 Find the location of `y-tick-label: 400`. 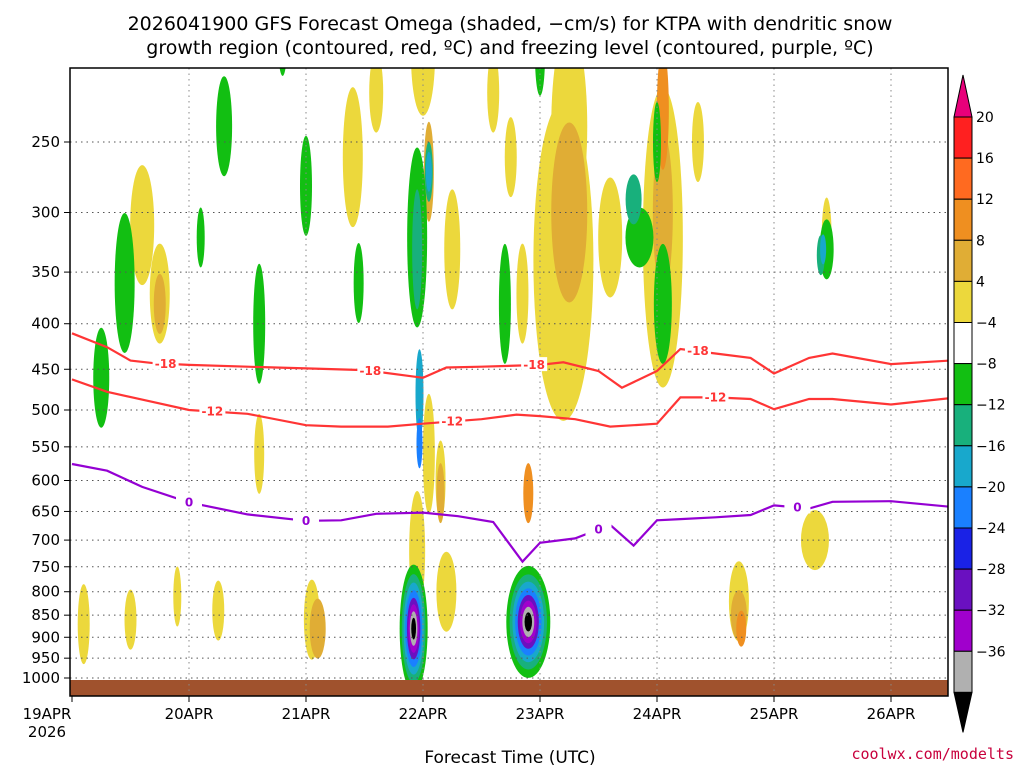

y-tick-label: 400 is located at coordinates (45, 324).